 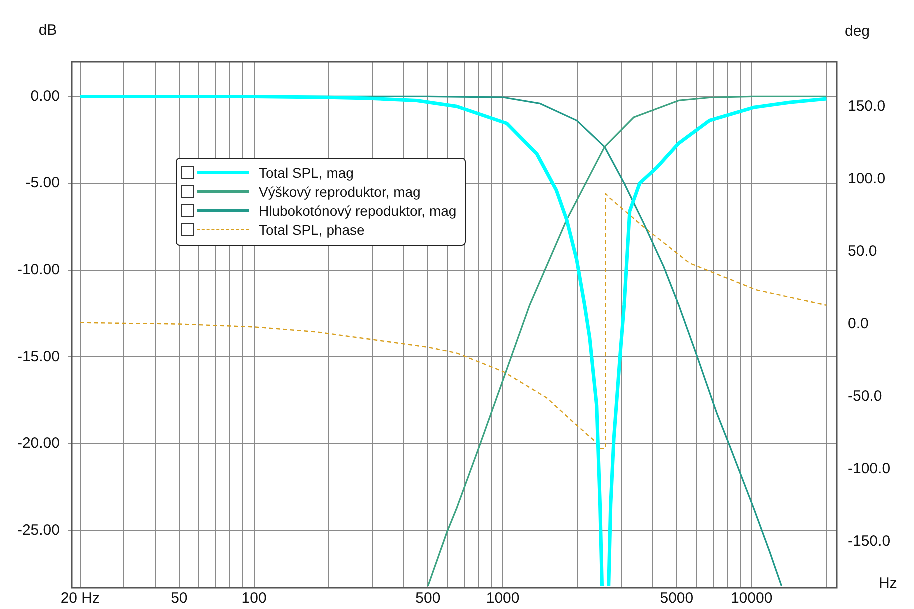 I want to click on y2-tick-label: -100.0, so click(x=869, y=469).